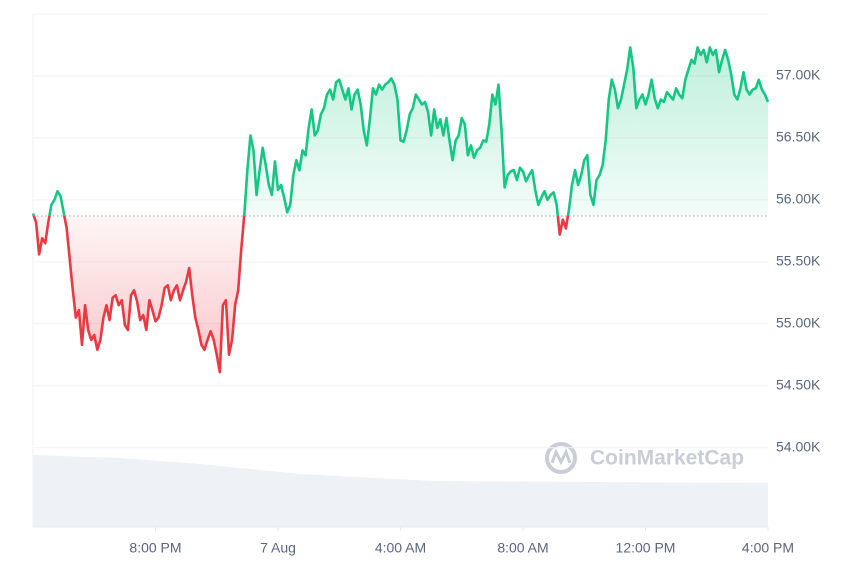 Image resolution: width=860 pixels, height=578 pixels. I want to click on x-tick-label: 4:00 PM, so click(768, 548).